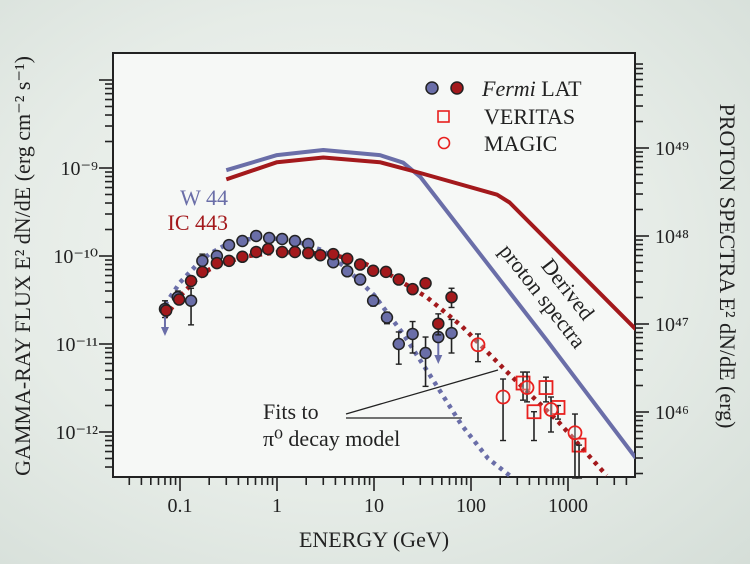 The image size is (750, 564). I want to click on legend-label-magic: MAGIC, so click(520, 143).